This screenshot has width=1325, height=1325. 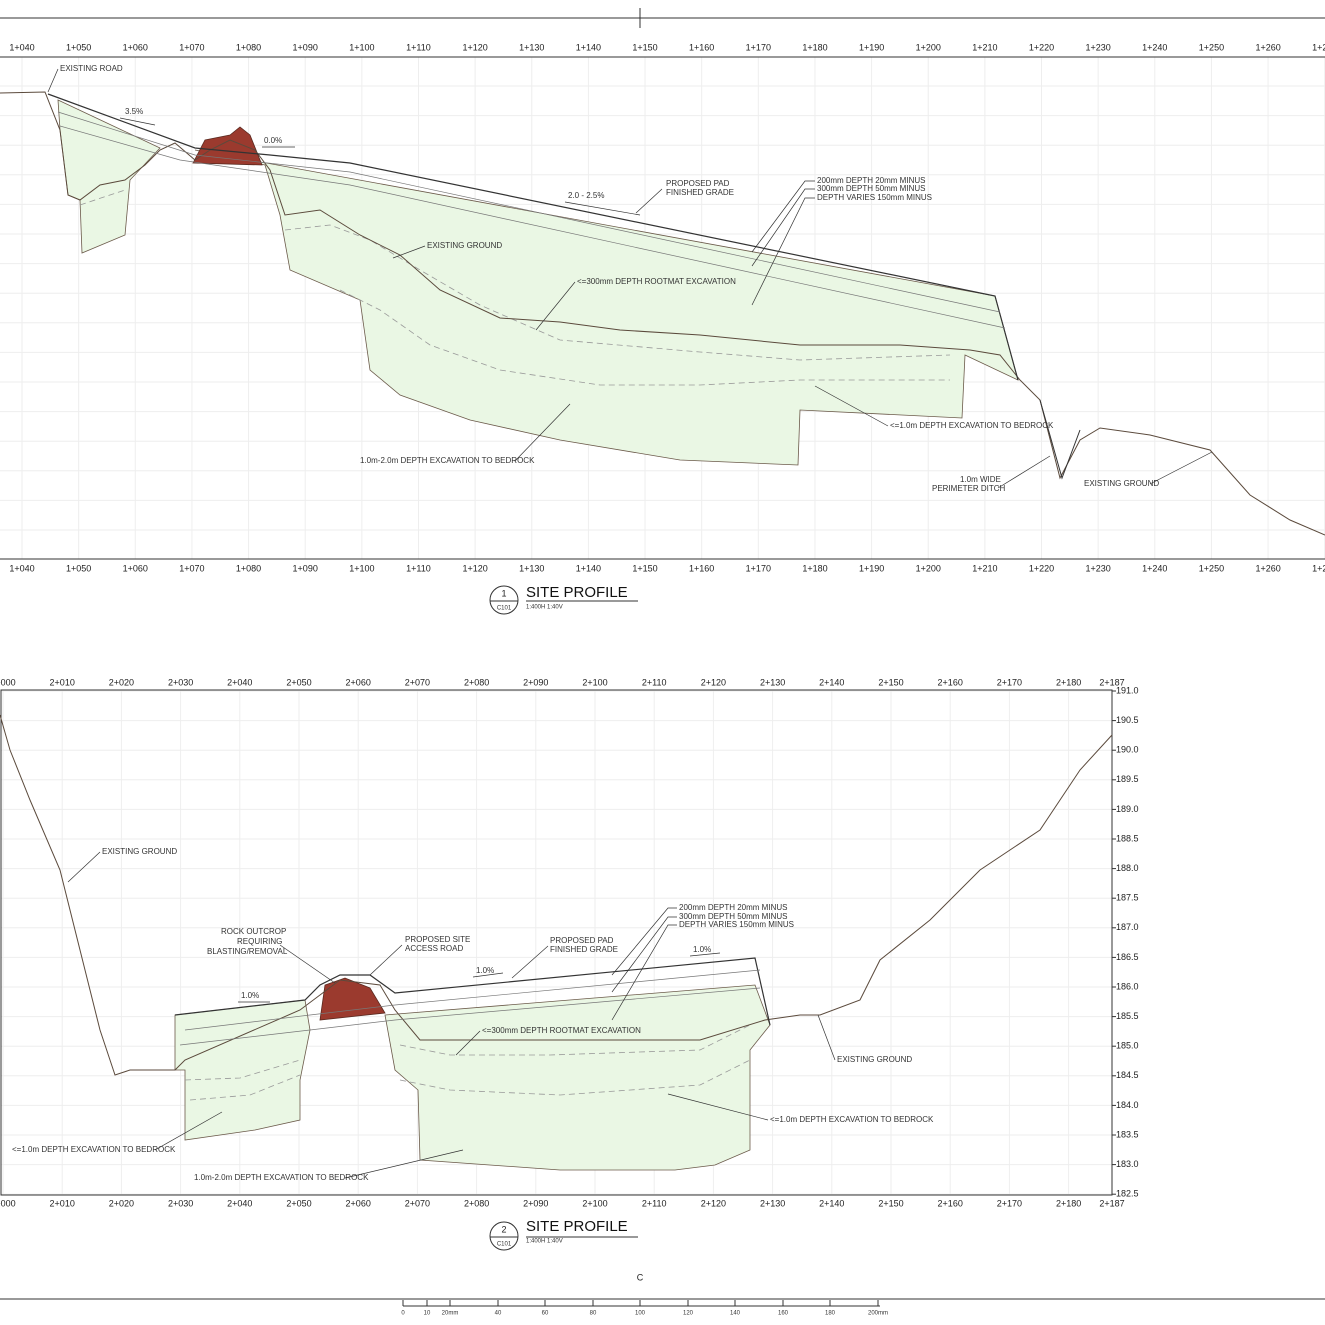 What do you see at coordinates (1068, 1203) in the screenshot?
I see `station-label: 2+180` at bounding box center [1068, 1203].